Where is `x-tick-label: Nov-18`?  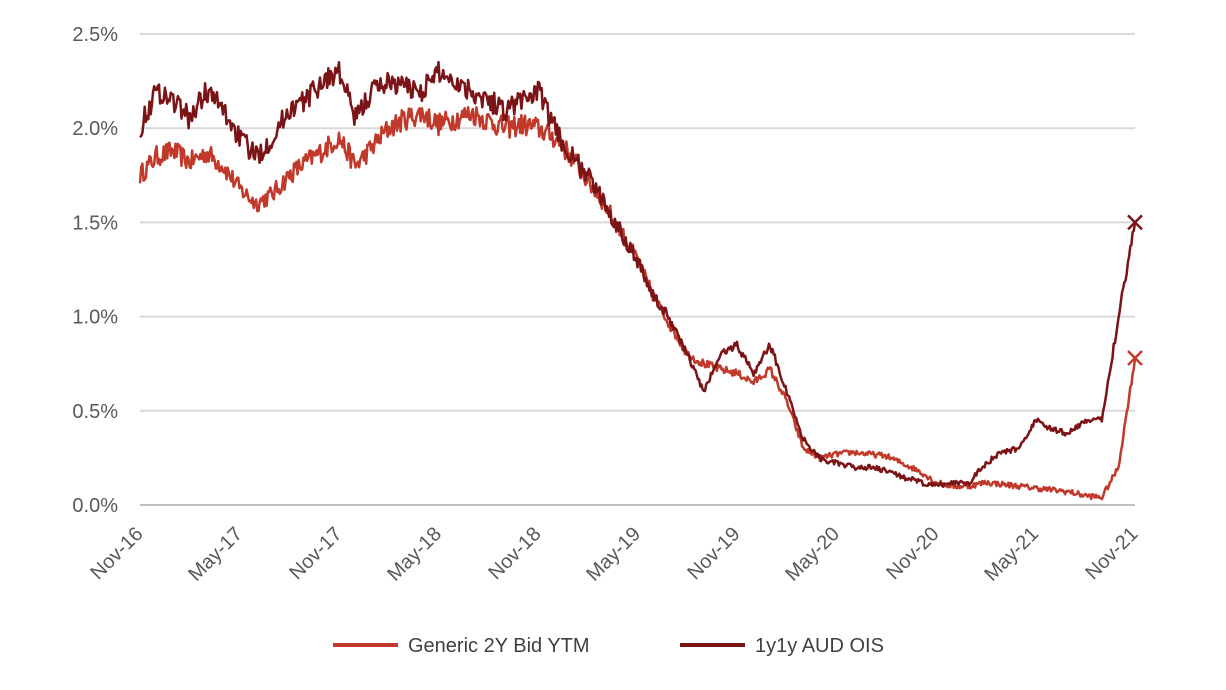
x-tick-label: Nov-18 is located at coordinates (514, 553).